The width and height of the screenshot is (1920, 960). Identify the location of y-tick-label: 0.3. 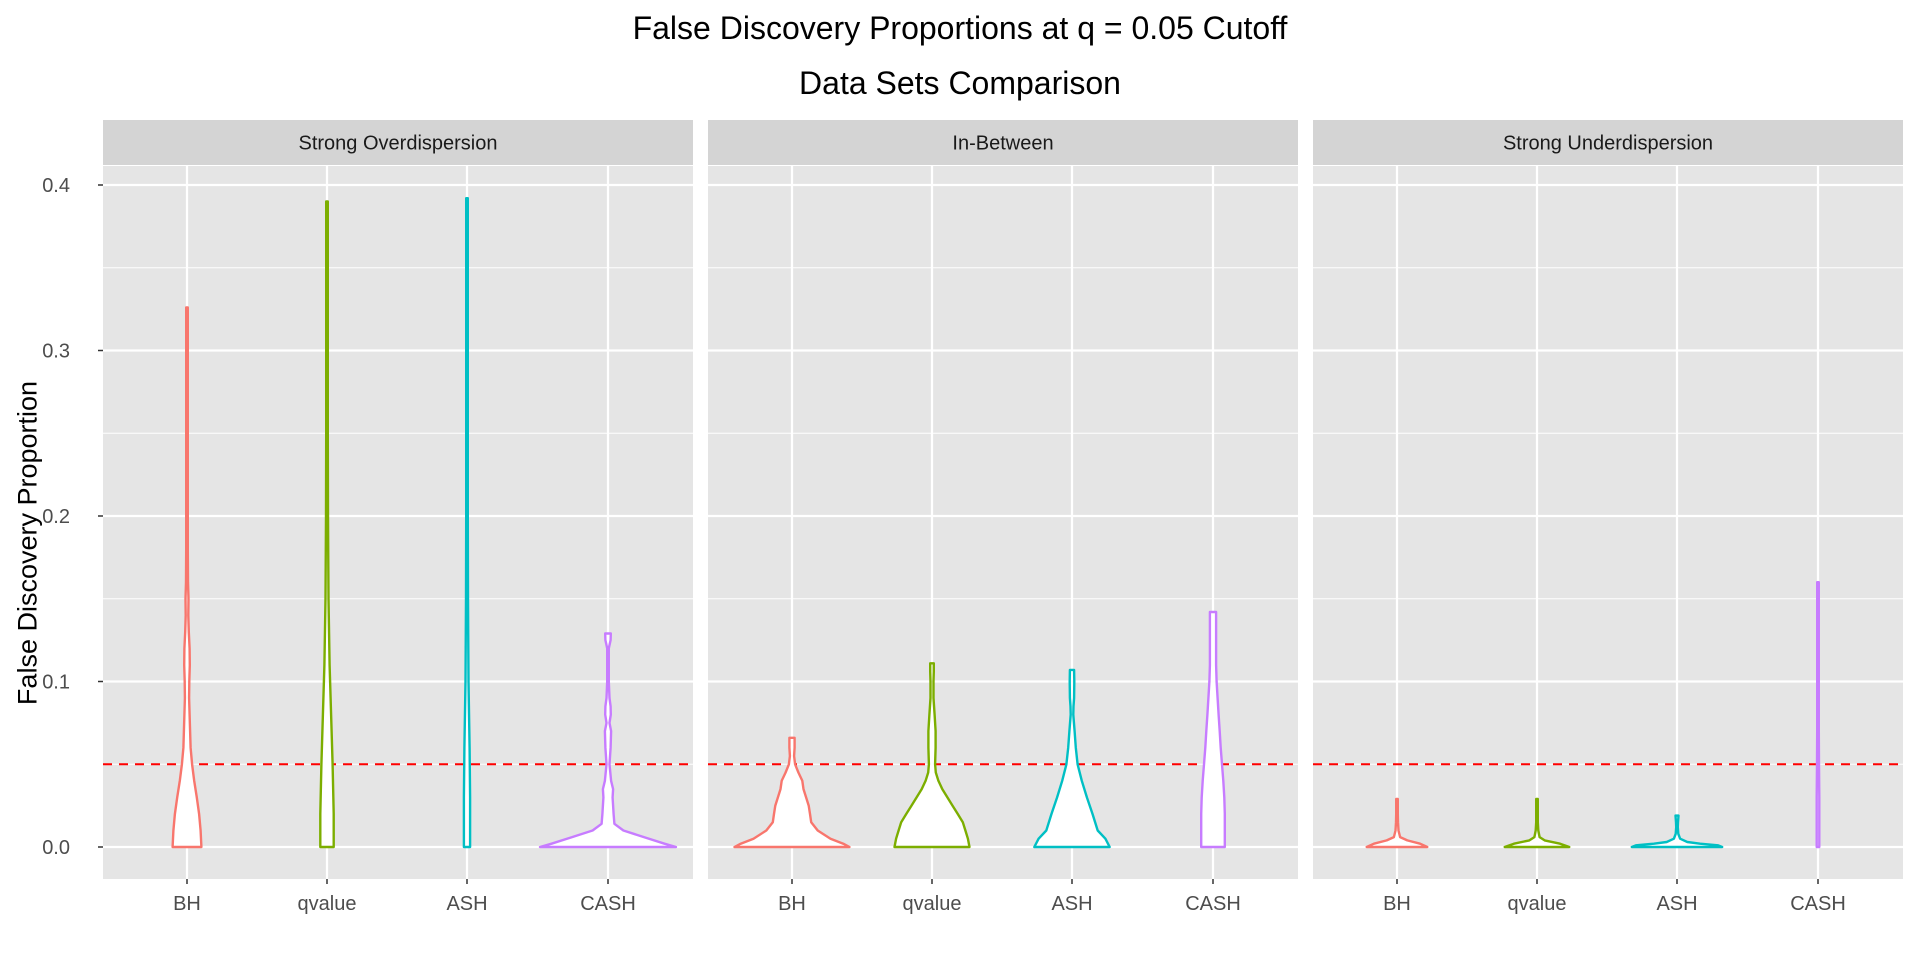
(56, 352).